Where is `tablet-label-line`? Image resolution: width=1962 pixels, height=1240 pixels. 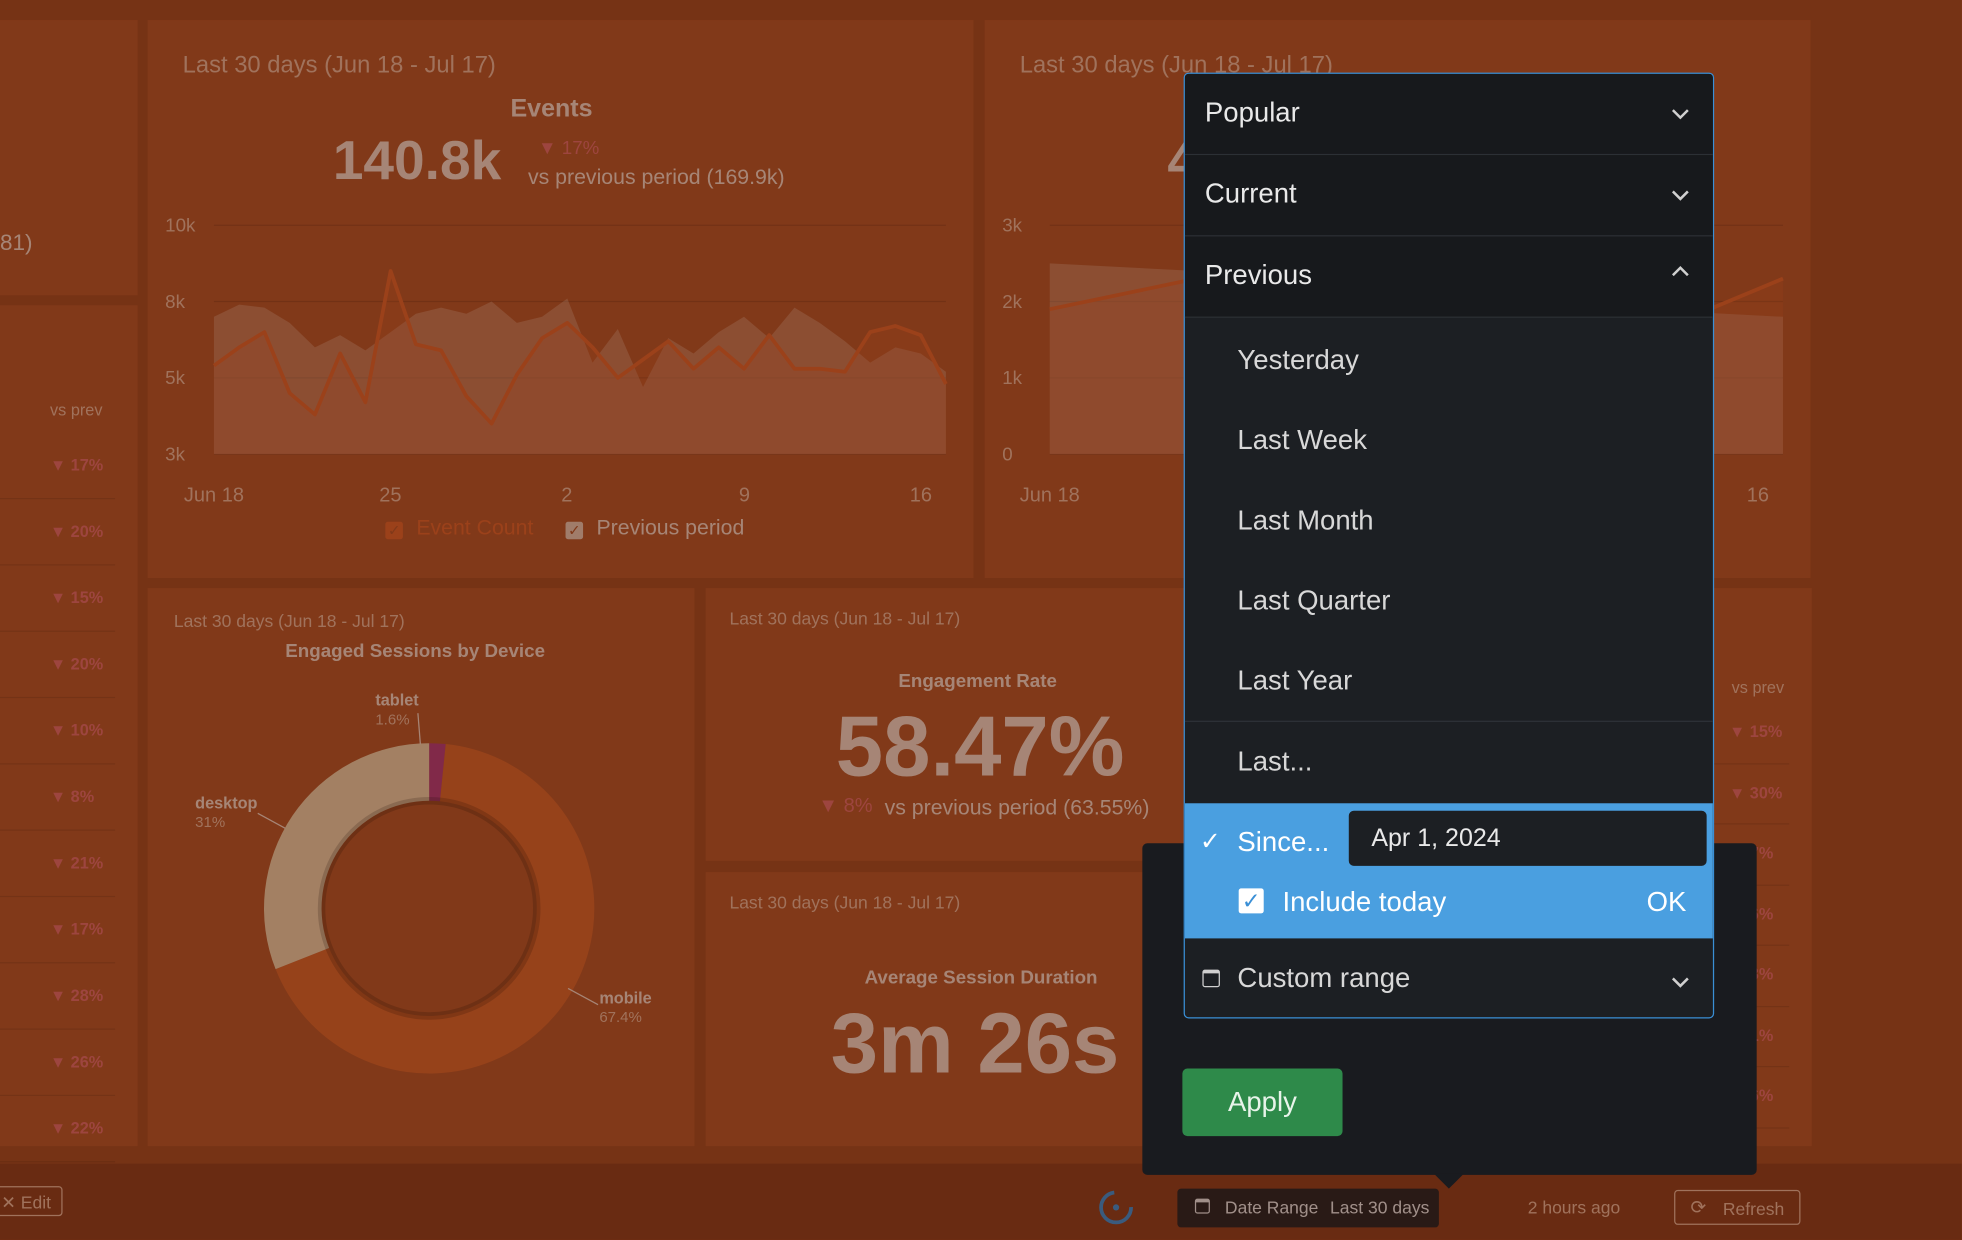 tablet-label-line is located at coordinates (419, 729).